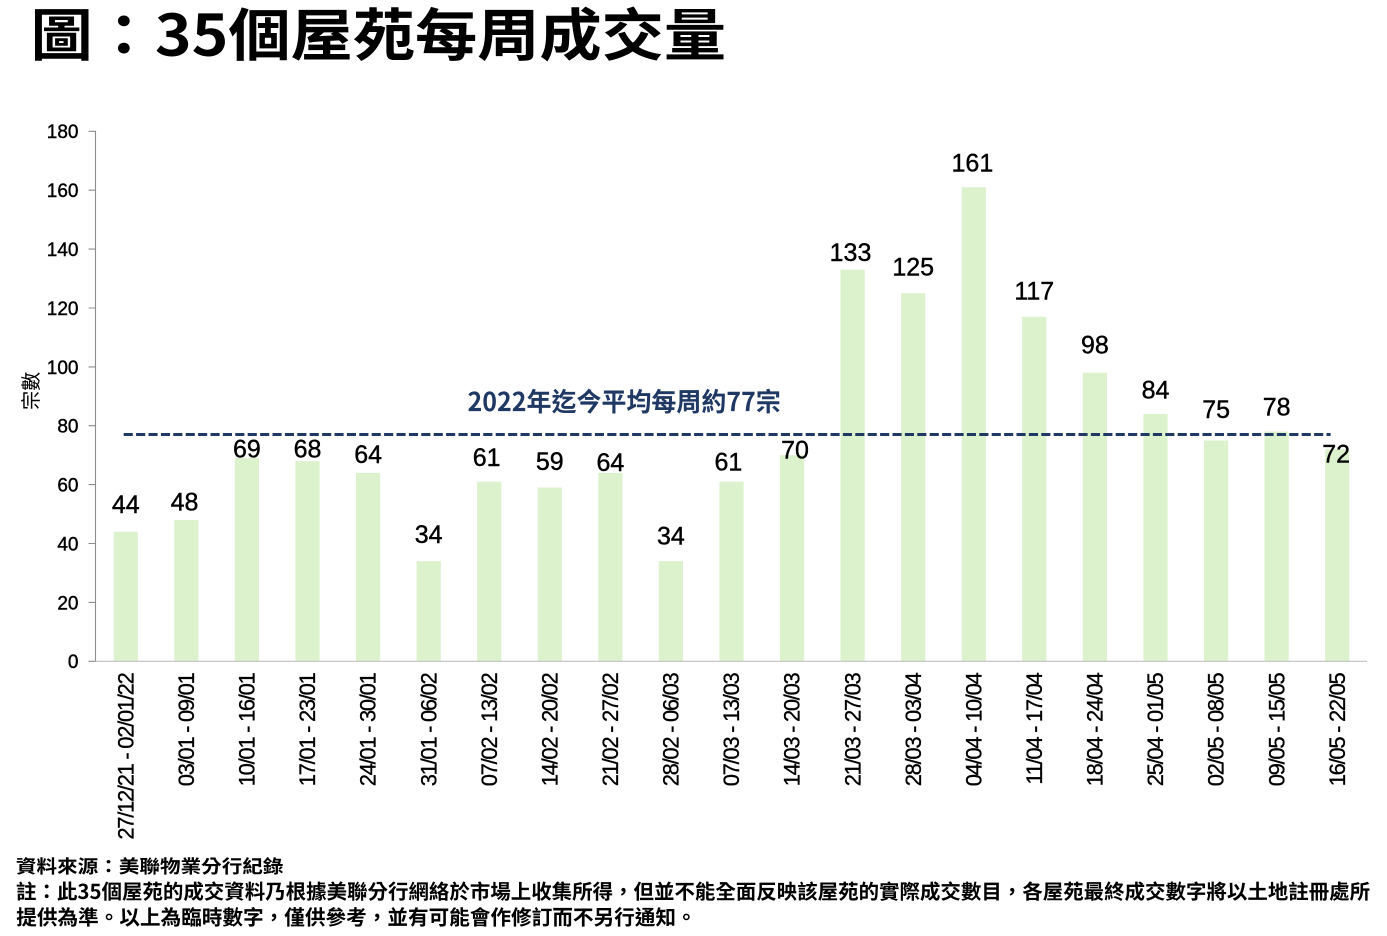  What do you see at coordinates (307, 729) in the screenshot?
I see `svg-text: 17/01 - 23/01` at bounding box center [307, 729].